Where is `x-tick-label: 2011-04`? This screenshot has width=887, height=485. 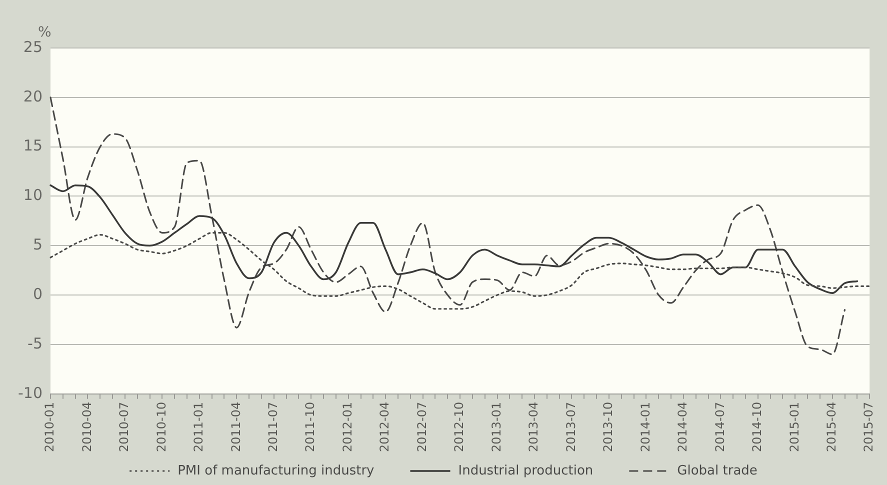 x-tick-label: 2011-04 is located at coordinates (235, 427).